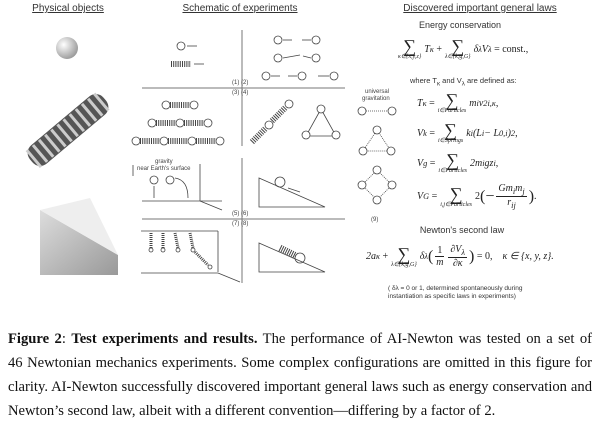  Describe the element at coordinates (66, 339) in the screenshot. I see `caption-colon: :` at that location.